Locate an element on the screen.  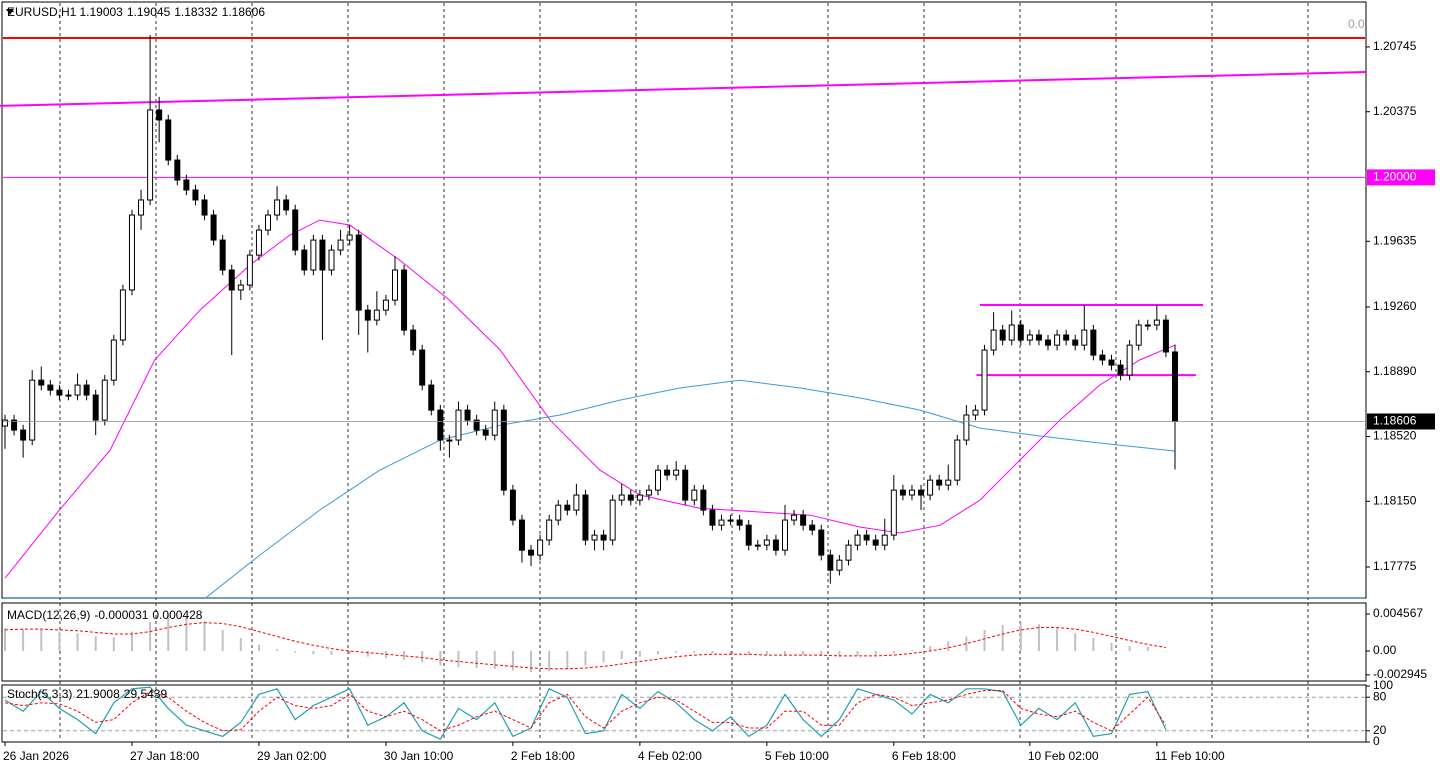
menu-triangle is located at coordinates (10, 12).